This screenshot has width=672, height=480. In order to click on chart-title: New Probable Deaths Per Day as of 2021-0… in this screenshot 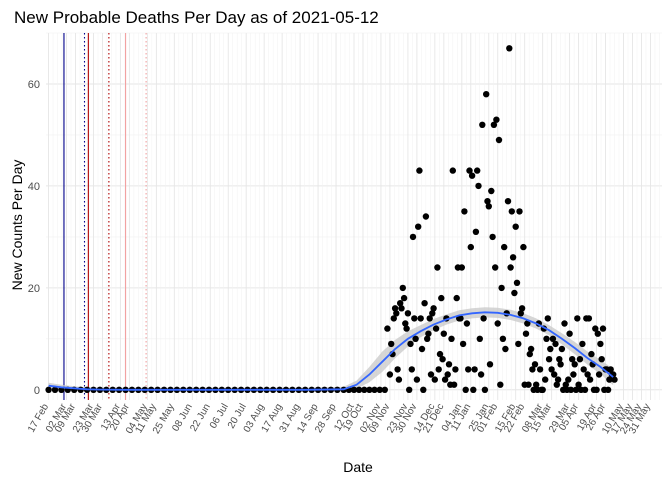, I will do `click(196, 17)`.